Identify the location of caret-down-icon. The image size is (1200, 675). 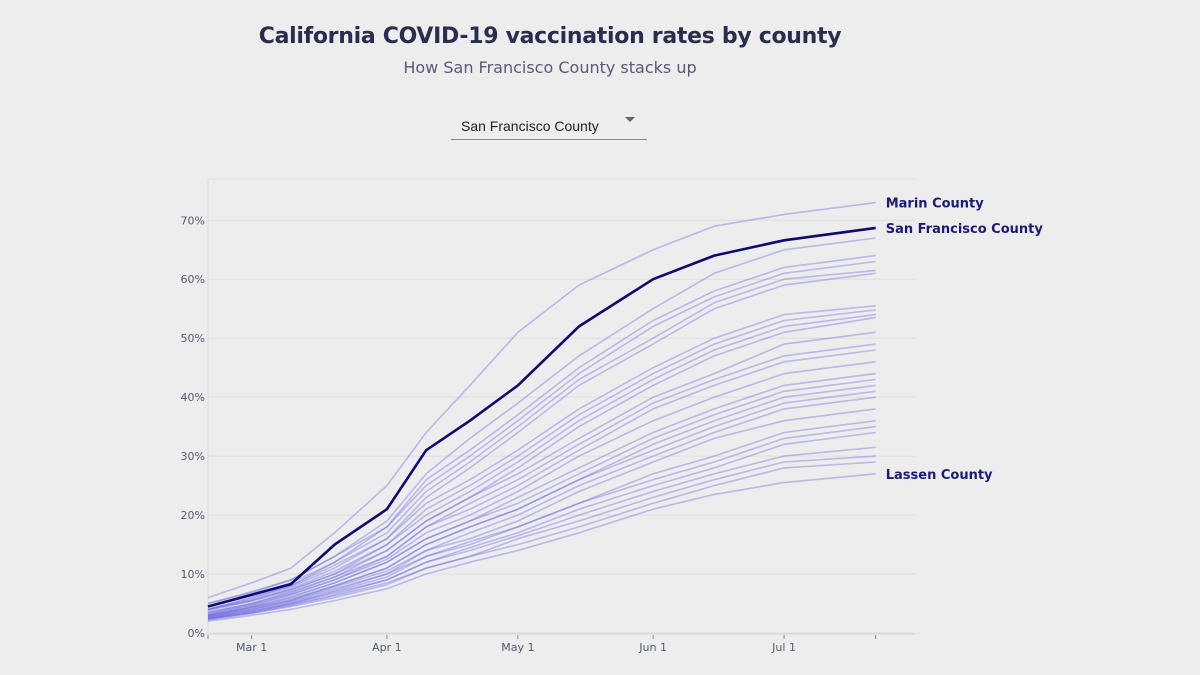
(630, 119).